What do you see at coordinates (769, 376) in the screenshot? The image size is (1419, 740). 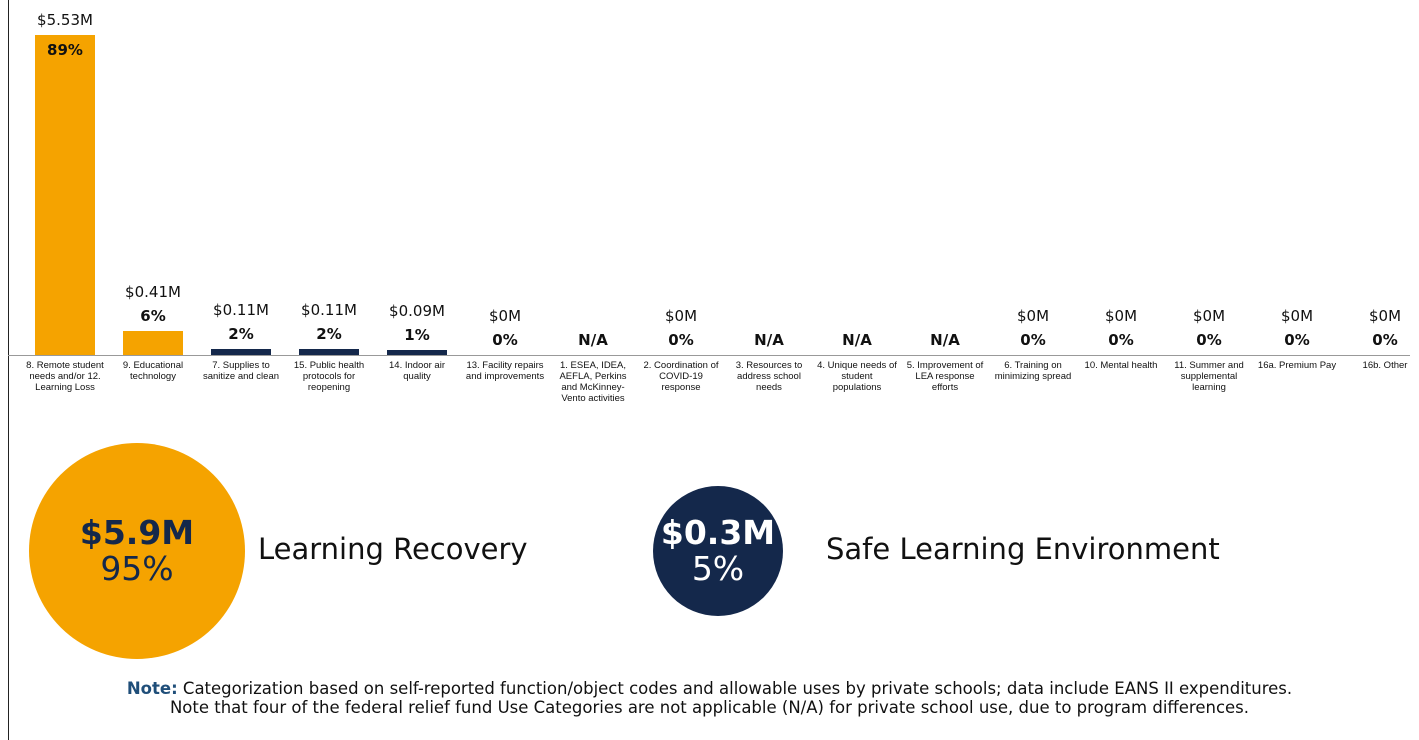 I see `category-label: 3. Resources to address school needs` at bounding box center [769, 376].